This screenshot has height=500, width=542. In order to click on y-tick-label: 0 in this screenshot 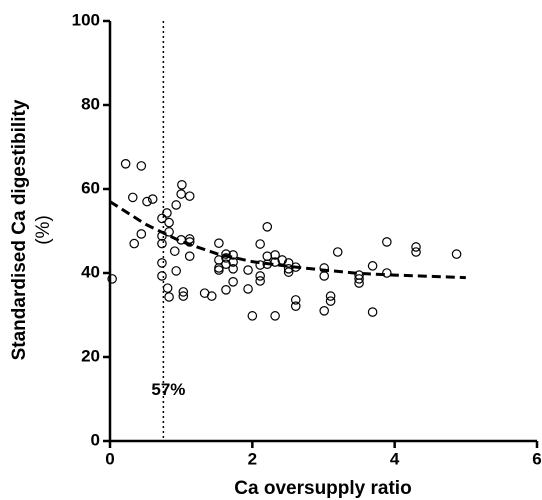, I will do `click(95, 439)`.